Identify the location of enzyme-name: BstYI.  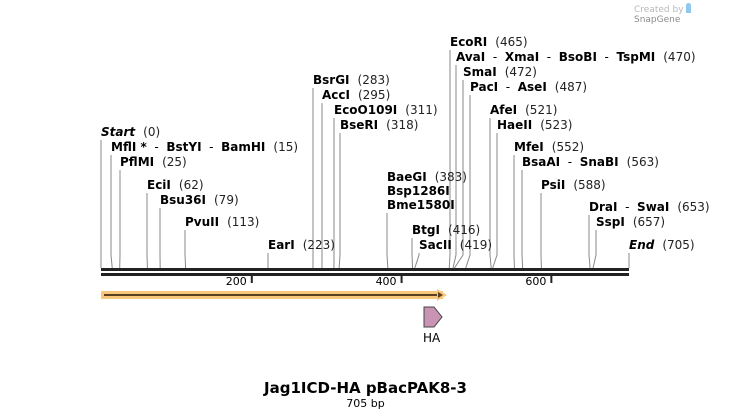
(184, 147).